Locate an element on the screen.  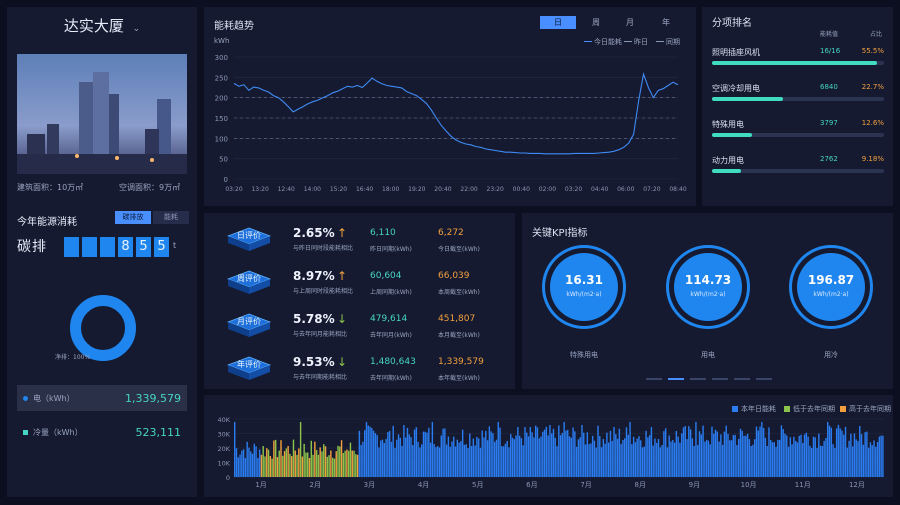
tab-day: 日 is located at coordinates (558, 22).